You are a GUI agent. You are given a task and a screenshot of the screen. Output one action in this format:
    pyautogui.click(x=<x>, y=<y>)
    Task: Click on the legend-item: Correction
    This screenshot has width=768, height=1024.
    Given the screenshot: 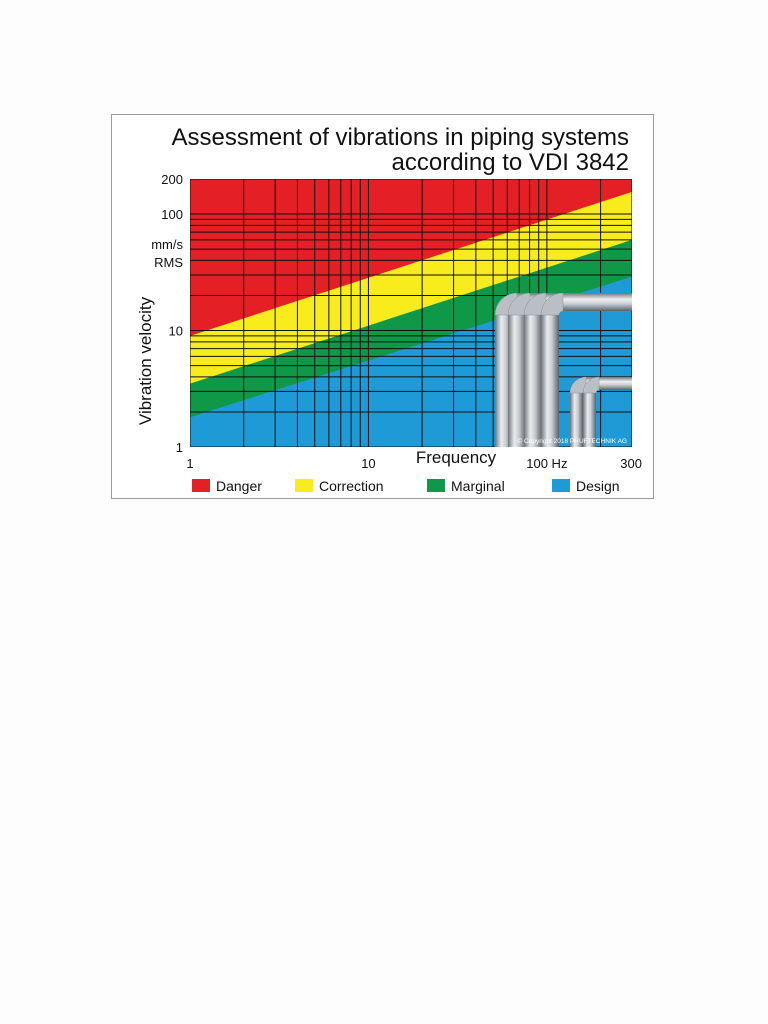 What is the action you would take?
    pyautogui.click(x=339, y=486)
    